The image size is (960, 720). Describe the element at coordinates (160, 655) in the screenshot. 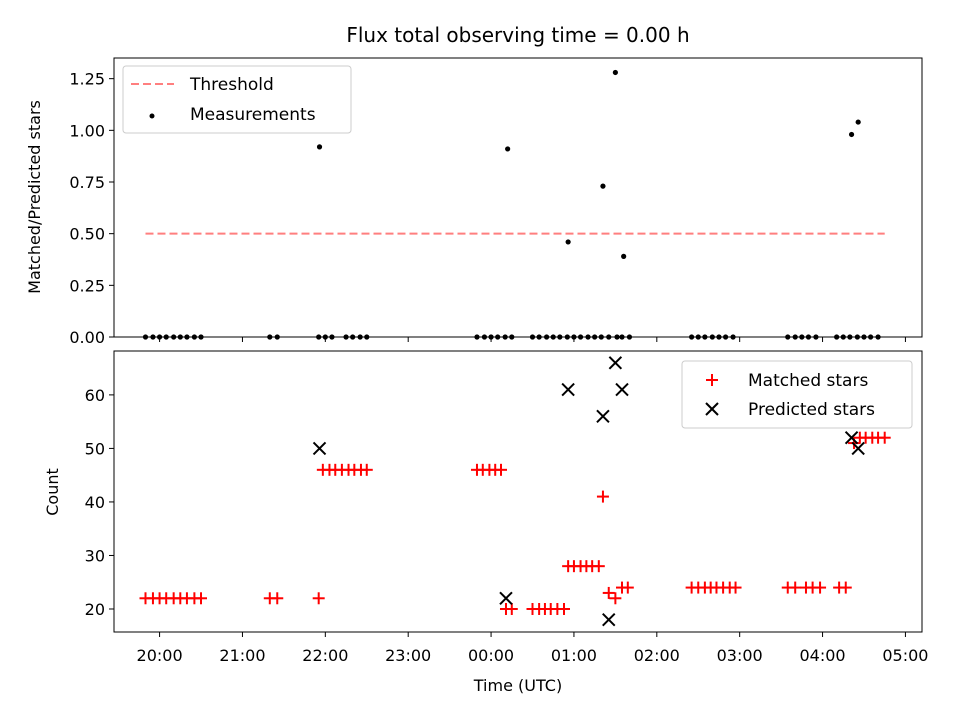

I see `x-tick-label: 20:00` at that location.